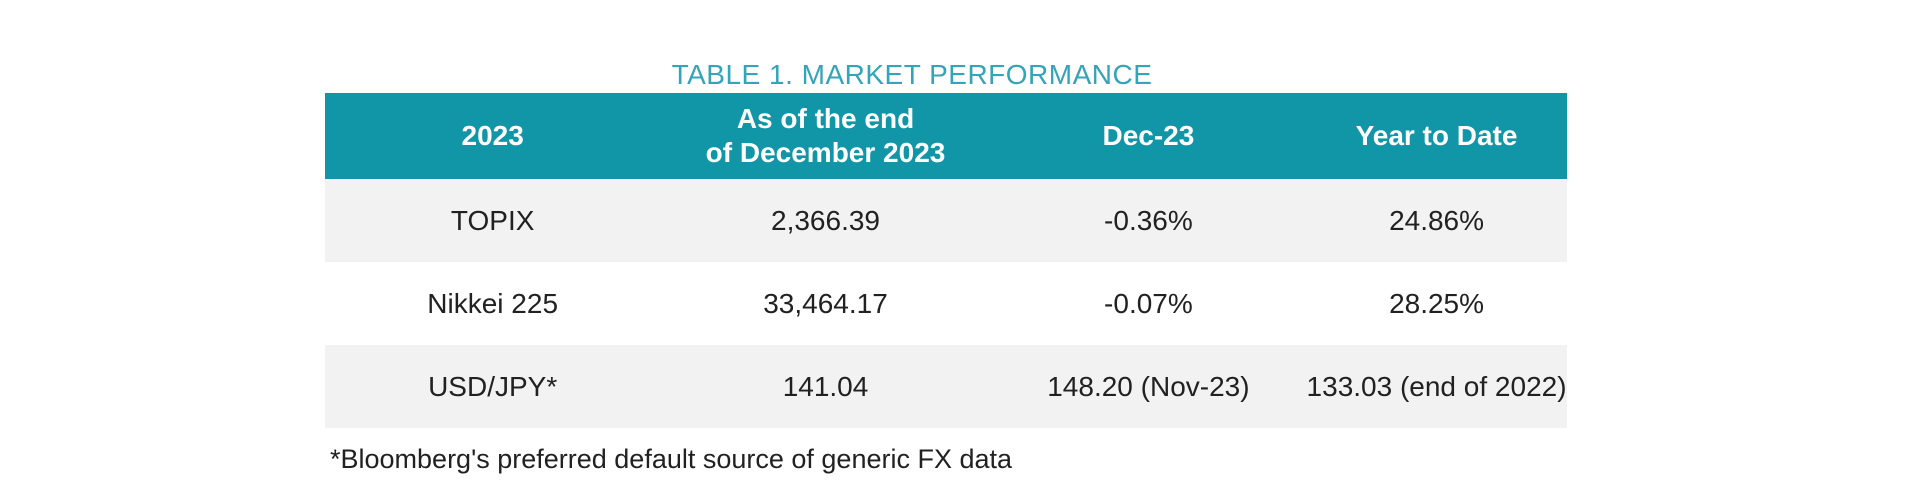  What do you see at coordinates (1437, 303) in the screenshot?
I see `cell-year-to-date-value: 28.25%` at bounding box center [1437, 303].